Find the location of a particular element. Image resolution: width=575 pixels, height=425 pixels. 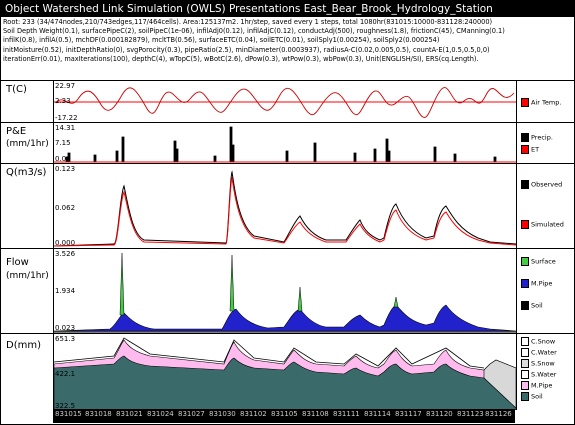

simulated-series is located at coordinates (285, 211).